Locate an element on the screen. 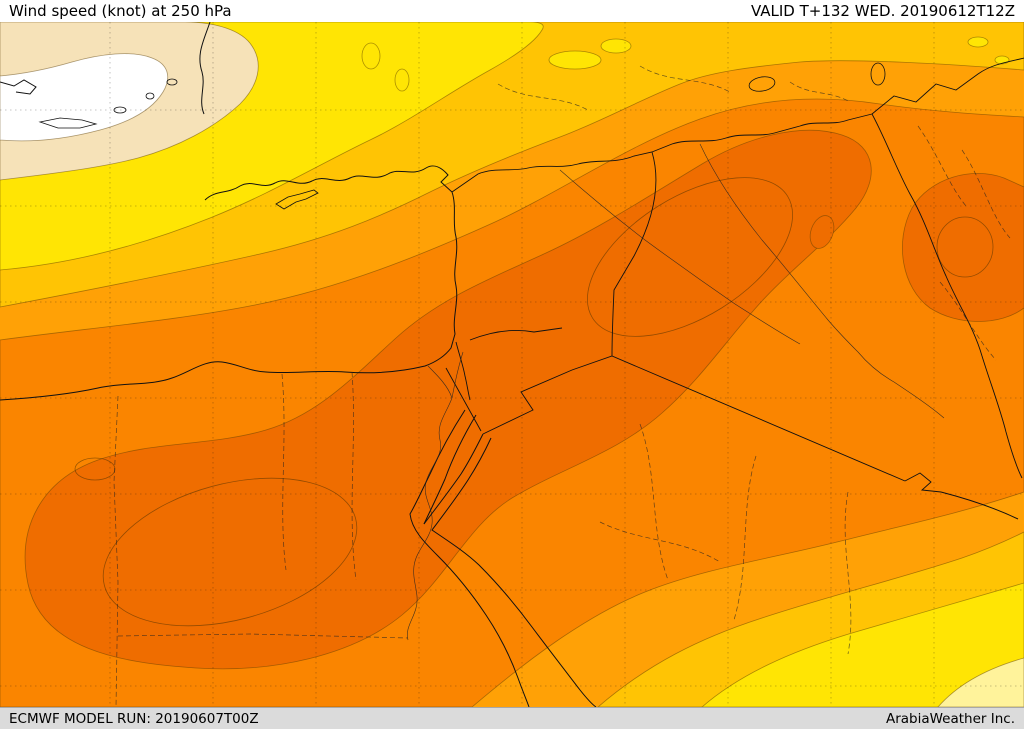  cyprus-island is located at coordinates (297, 199).